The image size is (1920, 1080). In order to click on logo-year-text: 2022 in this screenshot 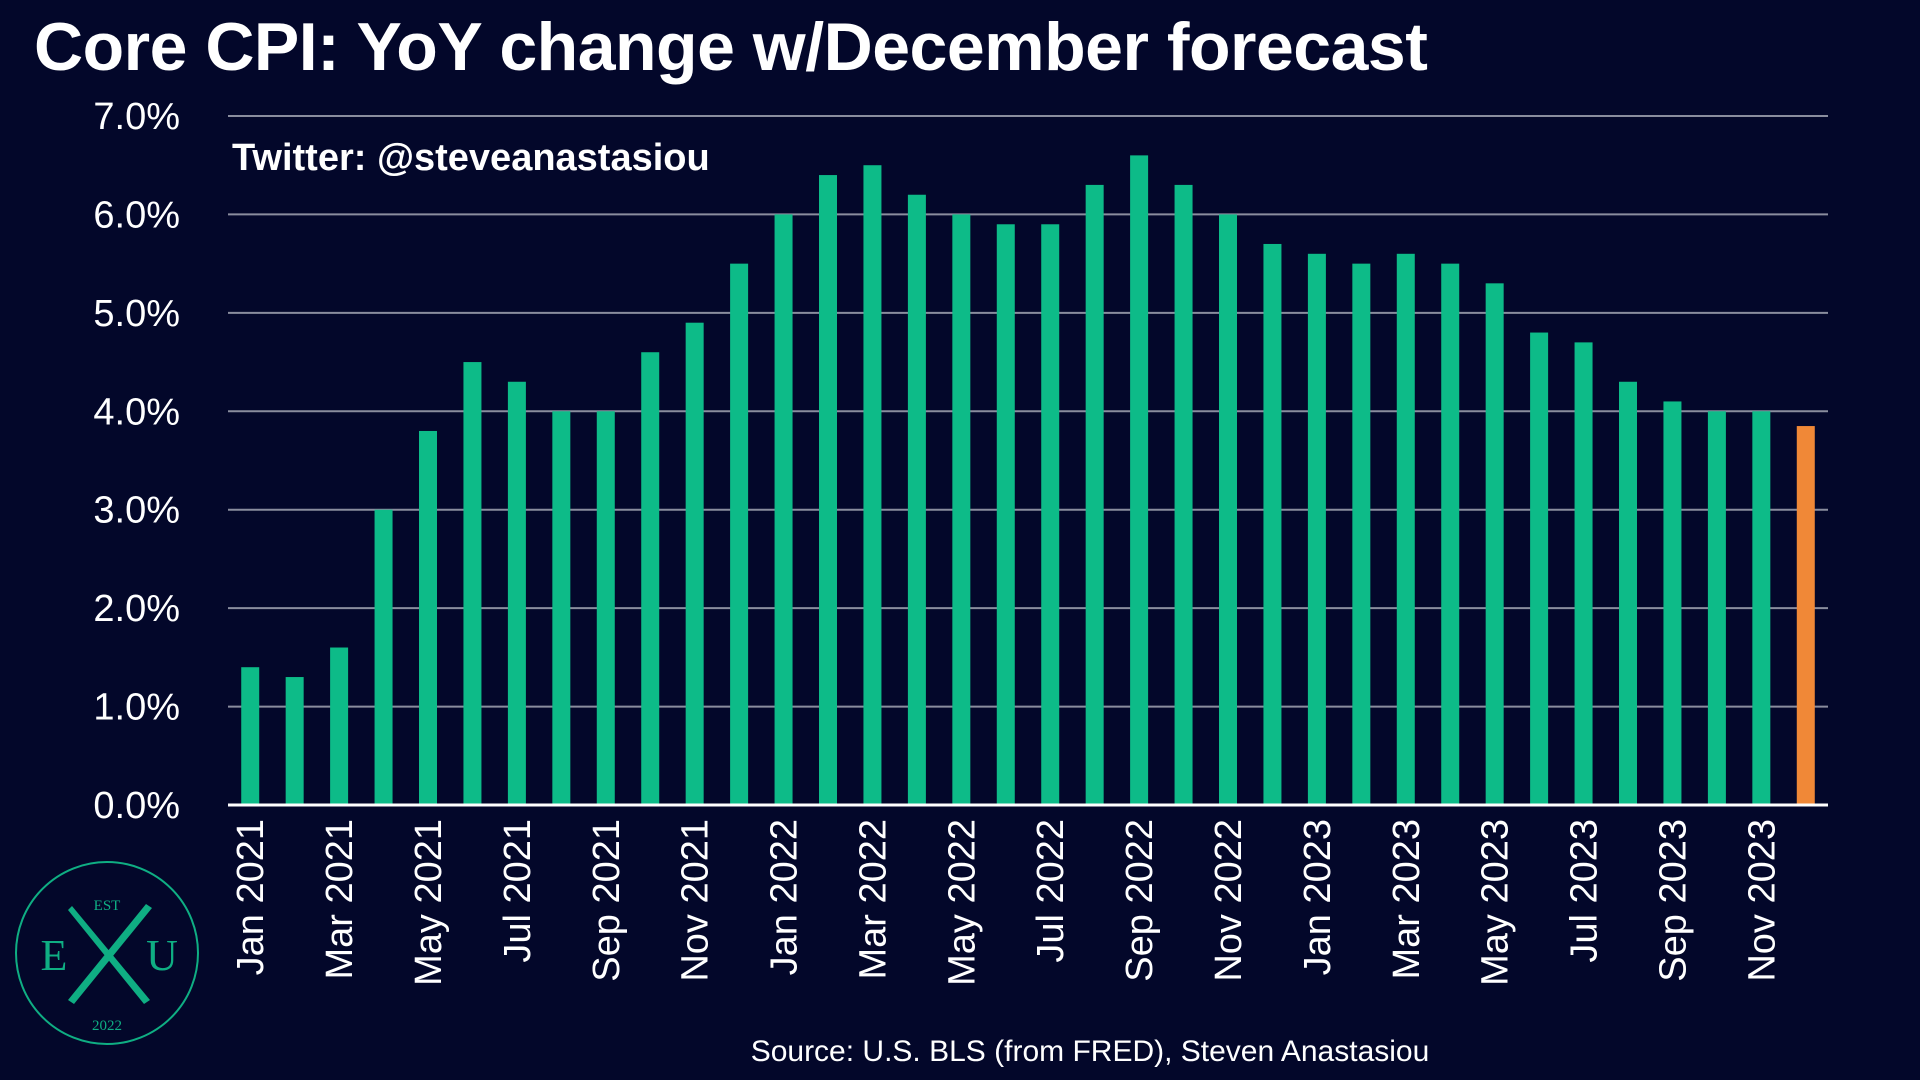, I will do `click(107, 1026)`.